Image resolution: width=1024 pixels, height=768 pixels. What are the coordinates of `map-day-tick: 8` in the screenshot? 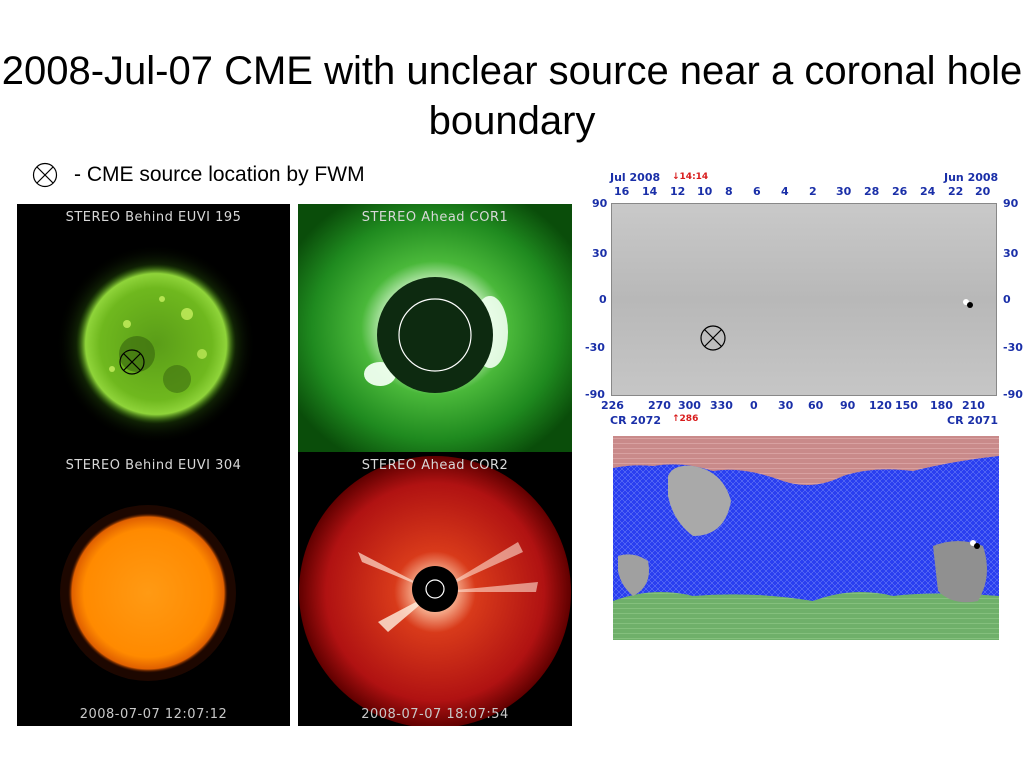 It's located at (729, 191).